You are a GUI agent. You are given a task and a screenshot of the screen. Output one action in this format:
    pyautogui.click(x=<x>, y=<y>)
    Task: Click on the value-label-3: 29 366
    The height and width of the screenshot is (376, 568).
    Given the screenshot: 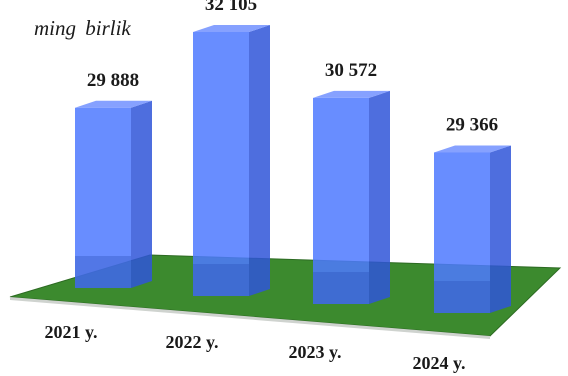 What is the action you would take?
    pyautogui.click(x=472, y=124)
    